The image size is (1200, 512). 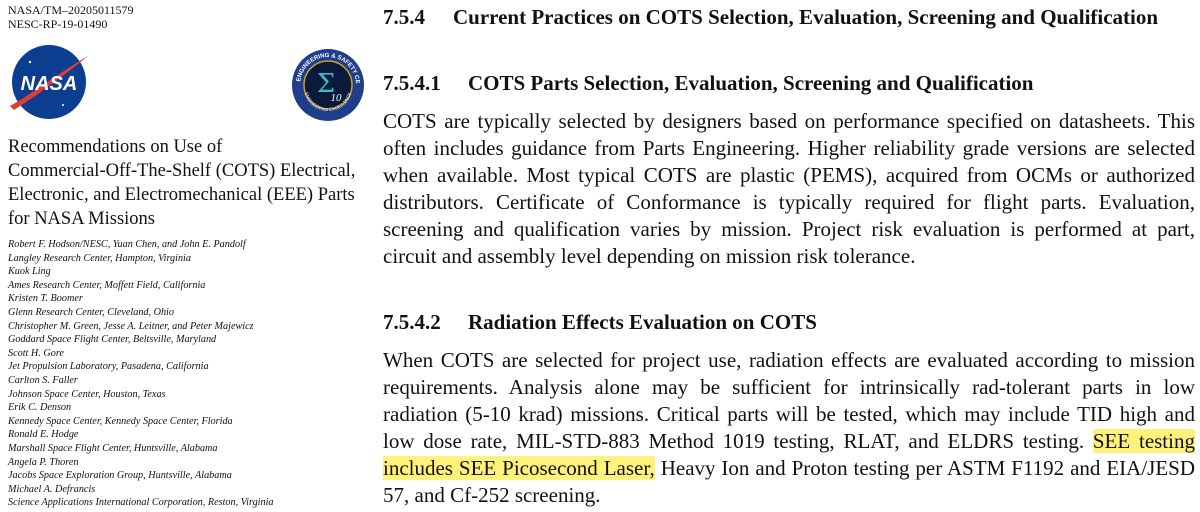 I want to click on logo-inner, so click(x=328, y=85).